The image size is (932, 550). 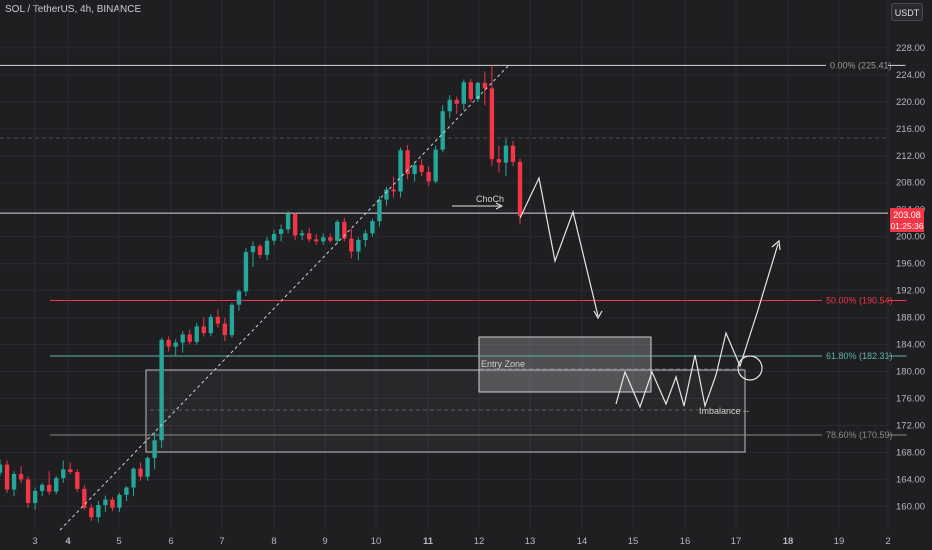 What do you see at coordinates (910, 129) in the screenshot?
I see `price-tick-label: 216.00` at bounding box center [910, 129].